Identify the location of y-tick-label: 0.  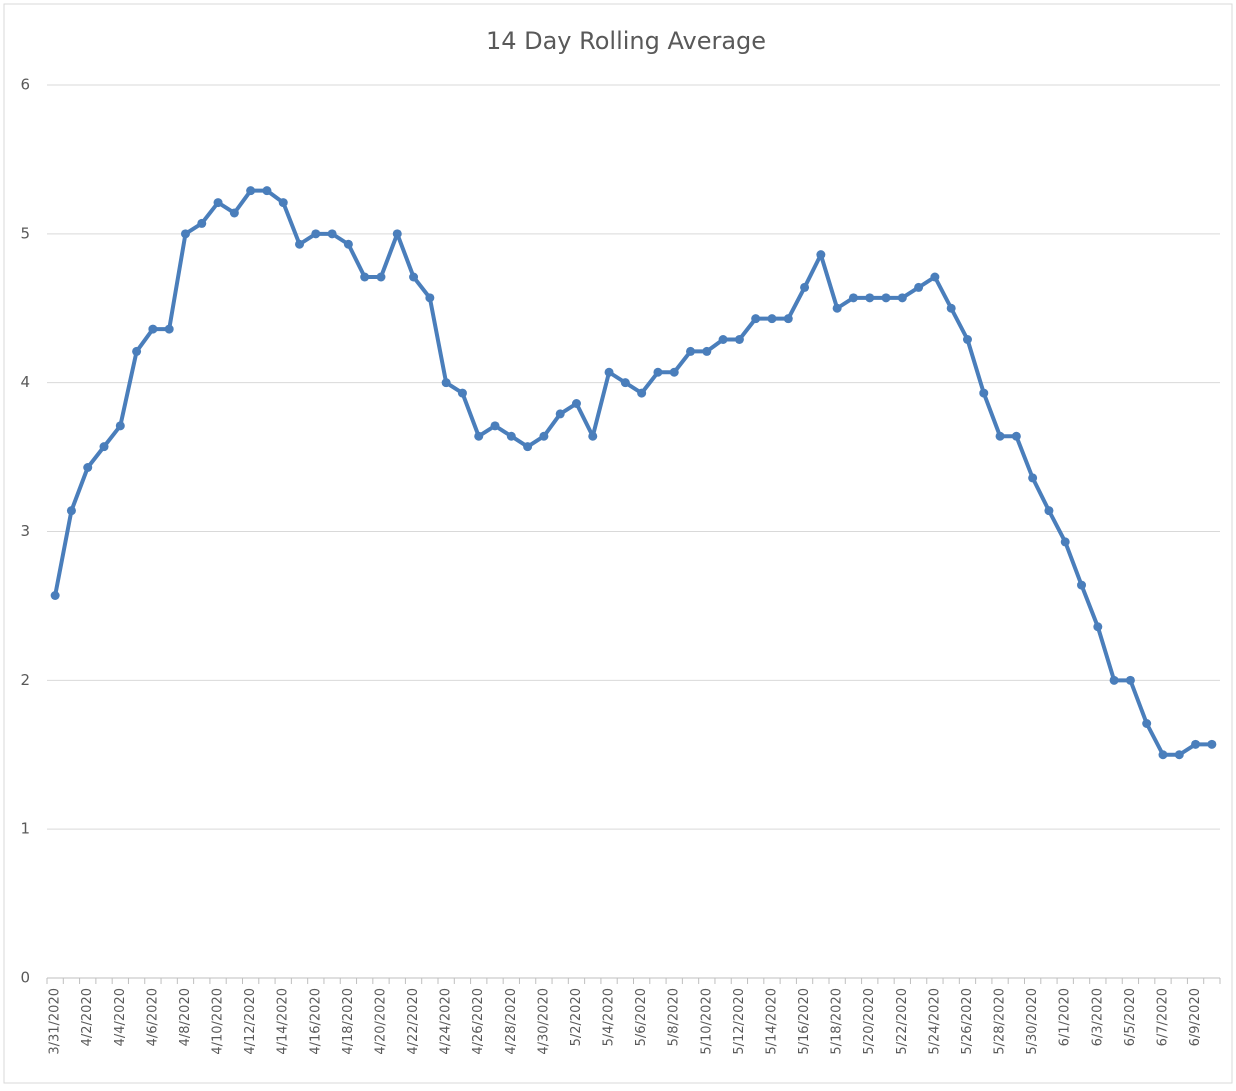
(25, 978).